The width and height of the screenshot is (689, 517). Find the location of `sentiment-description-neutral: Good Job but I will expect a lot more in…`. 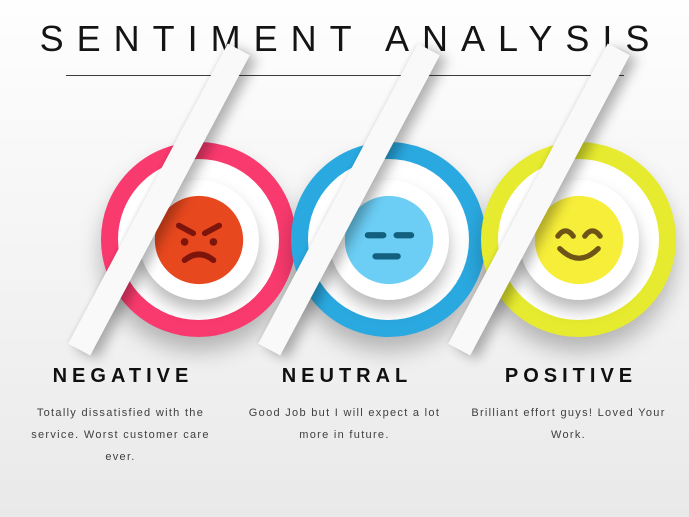

sentiment-description-neutral: Good Job but I will expect a lot more in… is located at coordinates (344, 424).